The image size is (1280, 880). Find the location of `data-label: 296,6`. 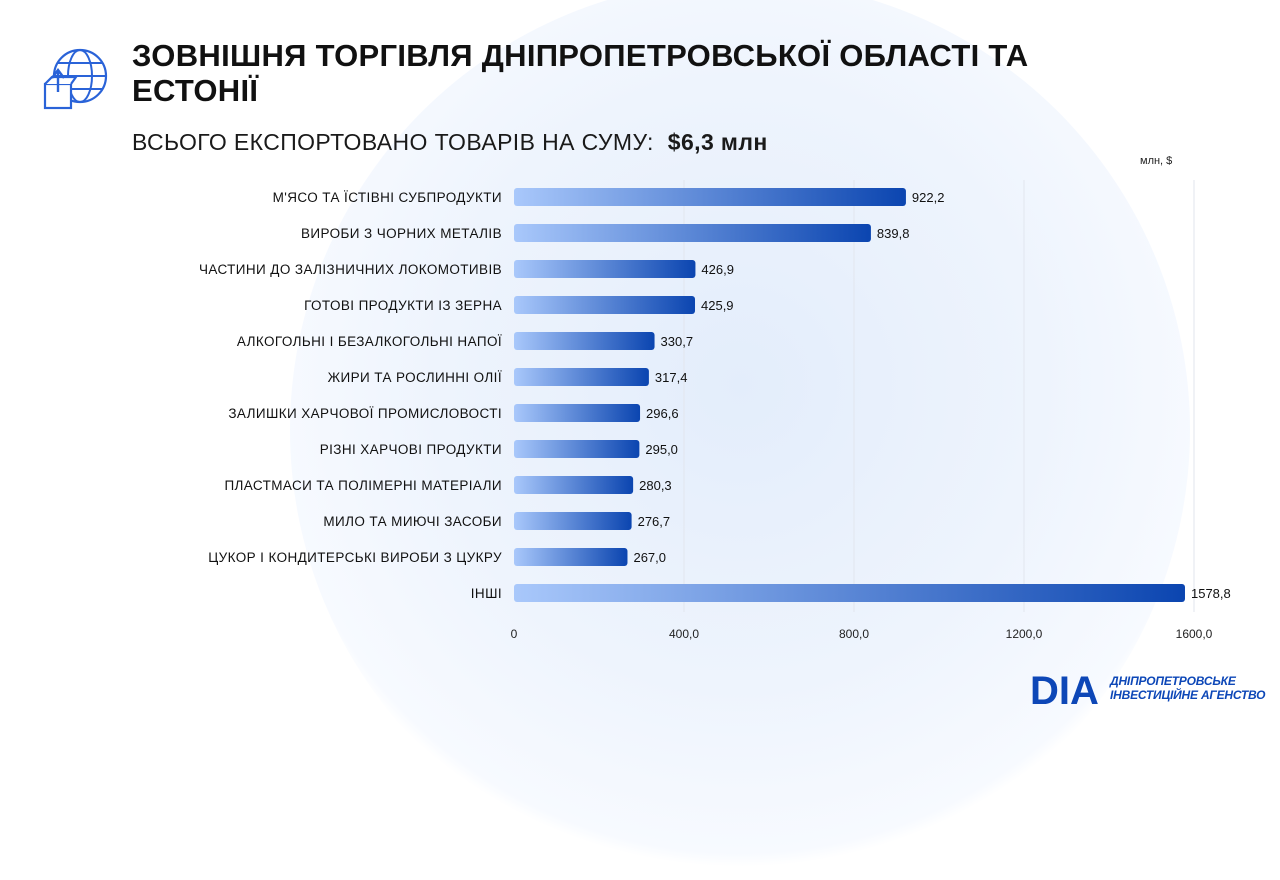

data-label: 296,6 is located at coordinates (662, 413).